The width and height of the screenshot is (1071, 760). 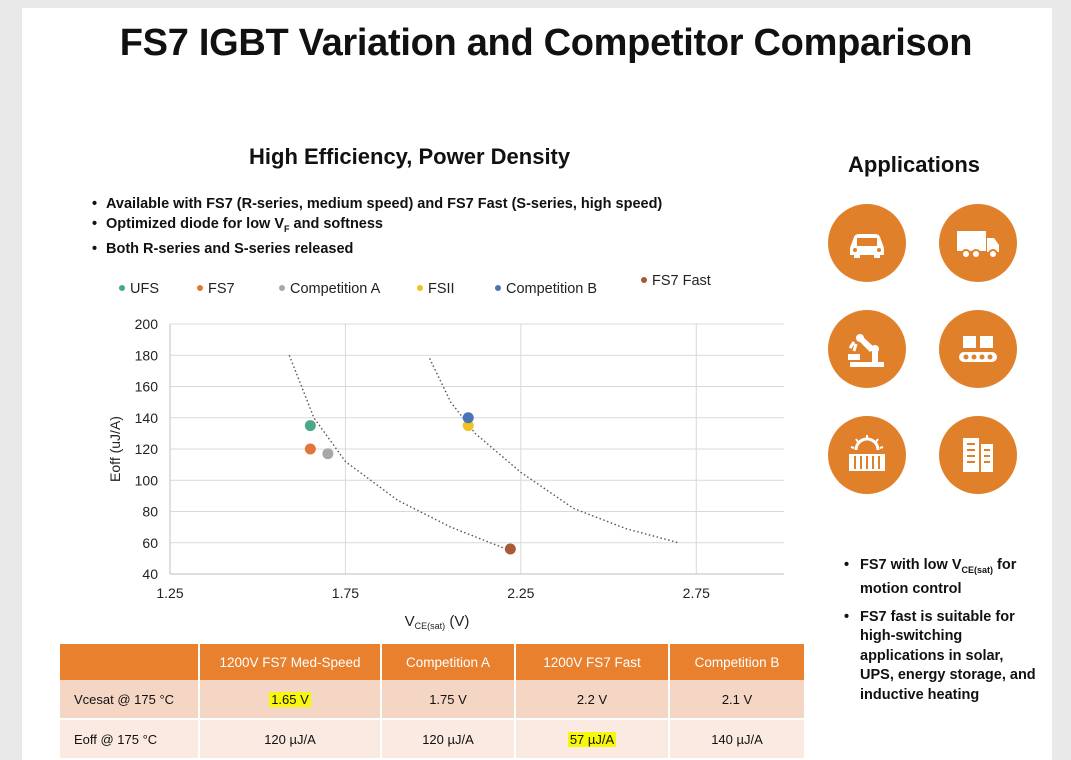 I want to click on point-ufs, so click(x=310, y=426).